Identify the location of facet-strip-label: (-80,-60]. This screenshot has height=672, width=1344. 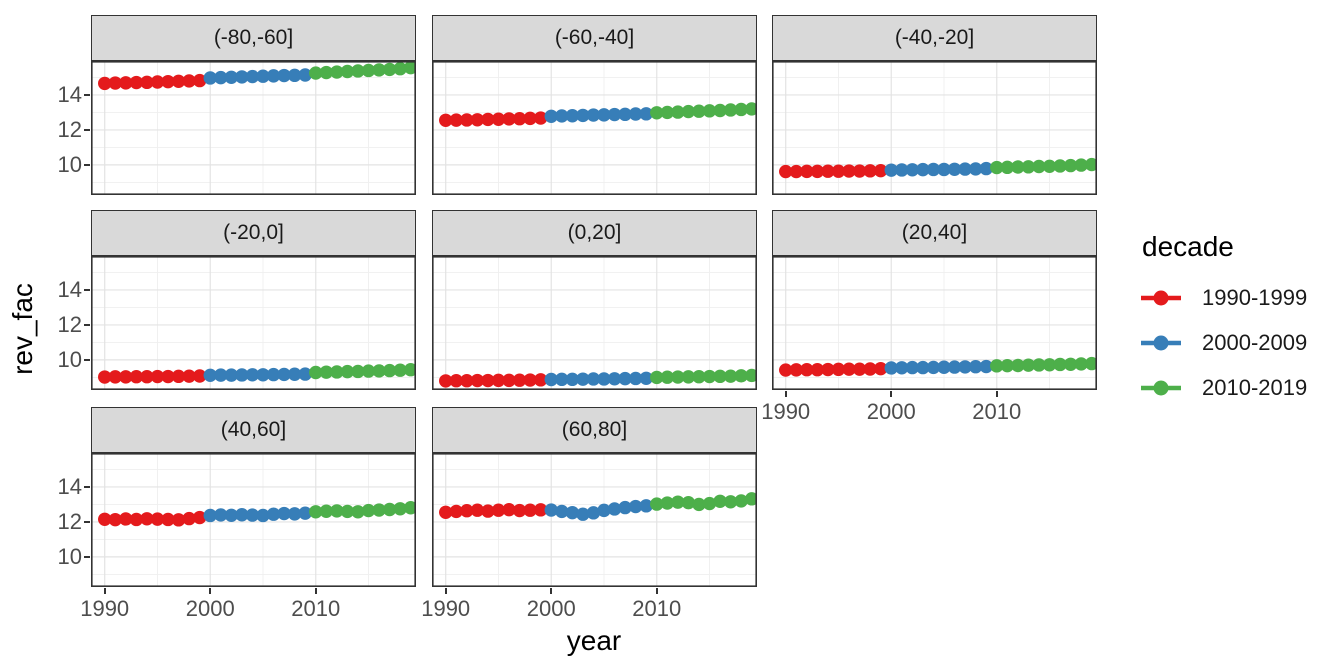
(253, 37).